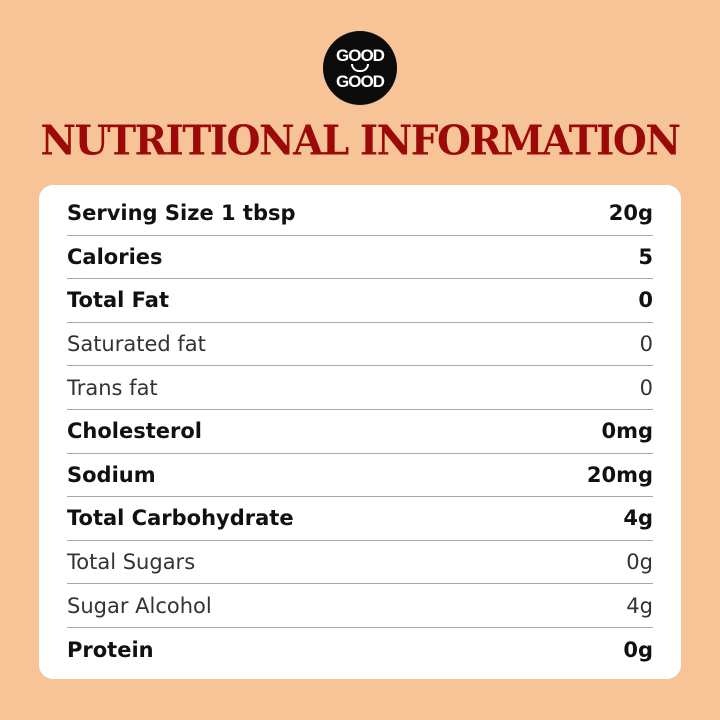 This screenshot has width=720, height=720. What do you see at coordinates (360, 650) in the screenshot?
I see `nutrition-row: Protein 0g` at bounding box center [360, 650].